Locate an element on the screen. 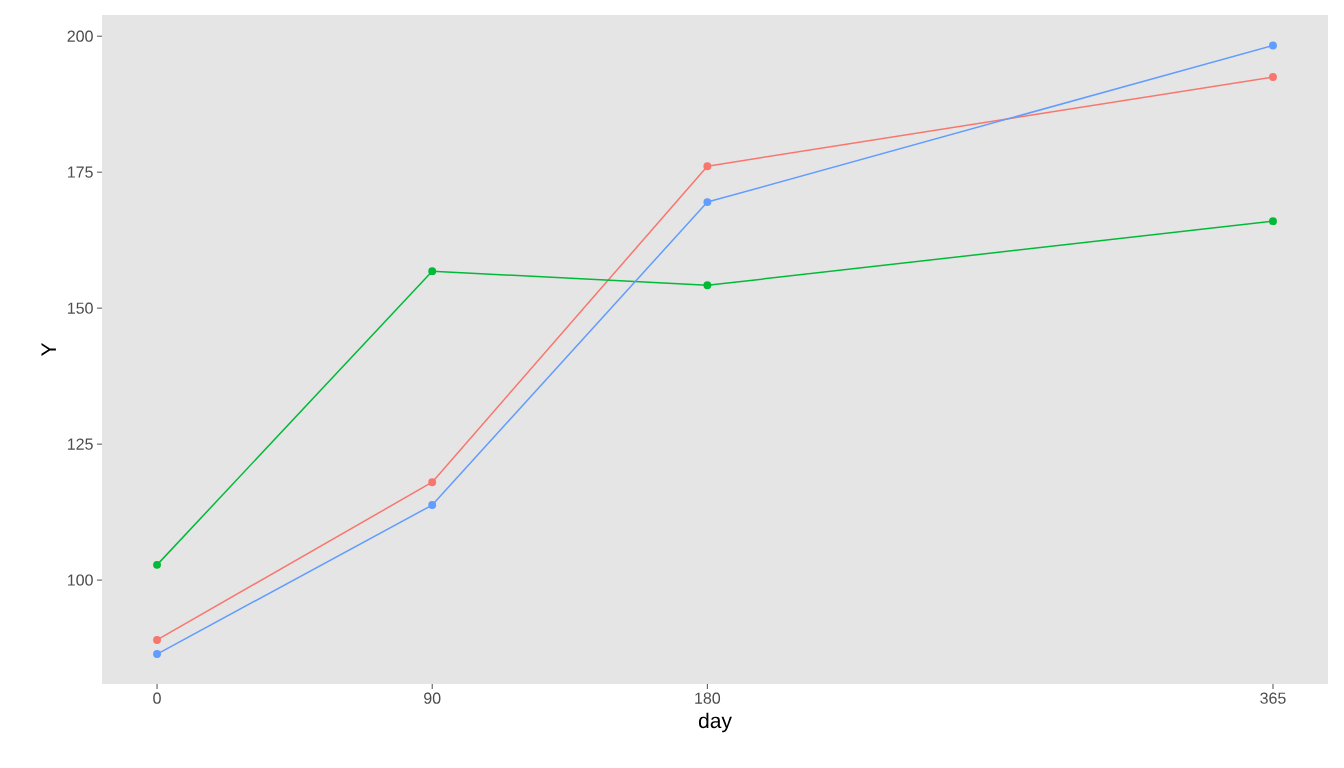 The height and width of the screenshot is (768, 1344). x-tick-label: 90 is located at coordinates (432, 698).